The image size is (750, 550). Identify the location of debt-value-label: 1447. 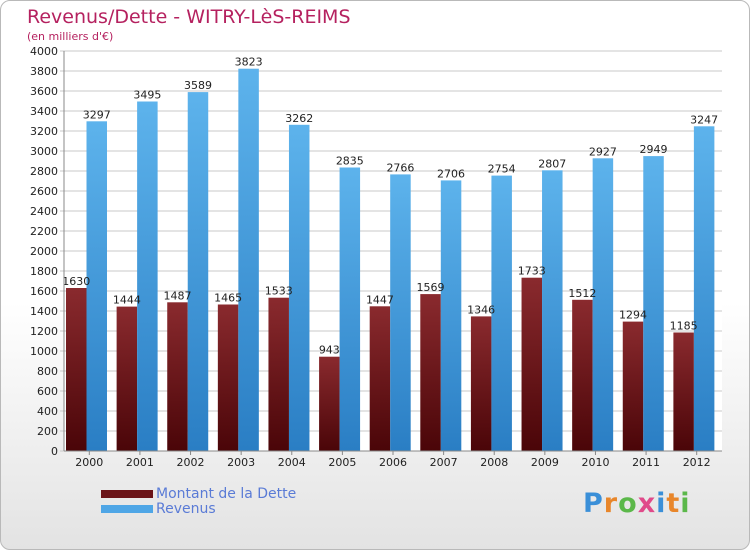
(380, 299).